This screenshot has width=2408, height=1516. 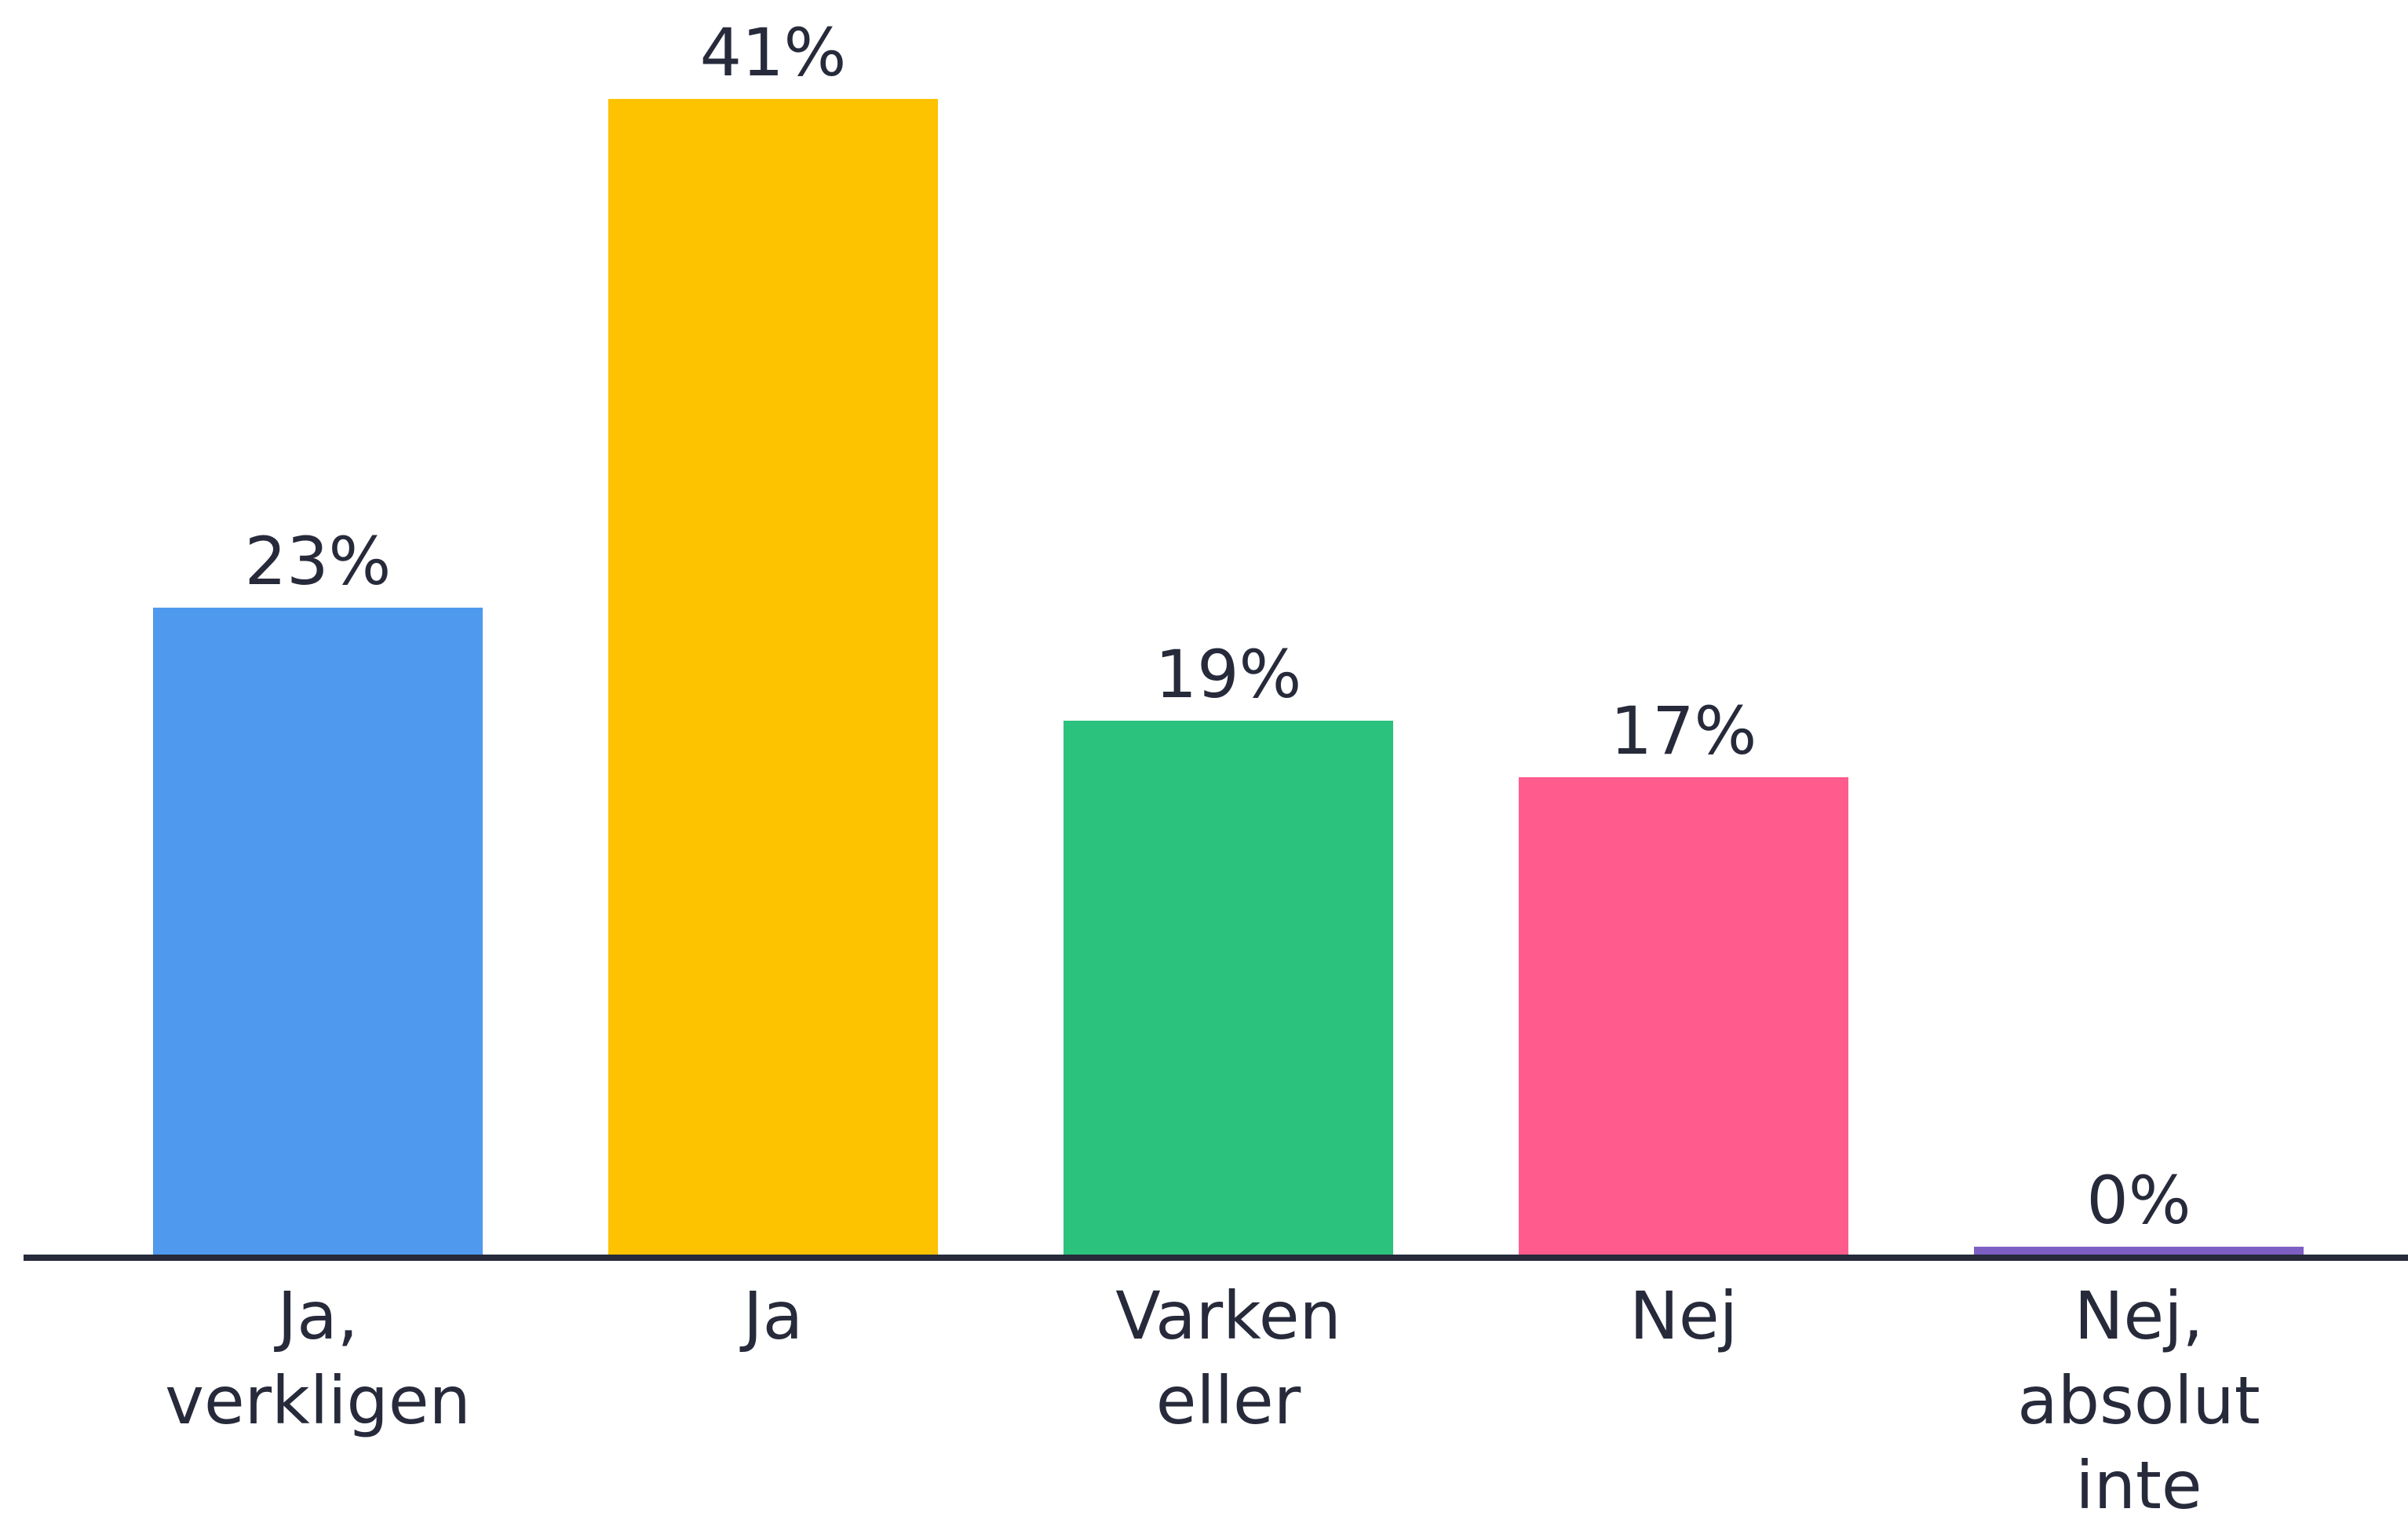 I want to click on value-label-2: 41%, so click(x=774, y=53).